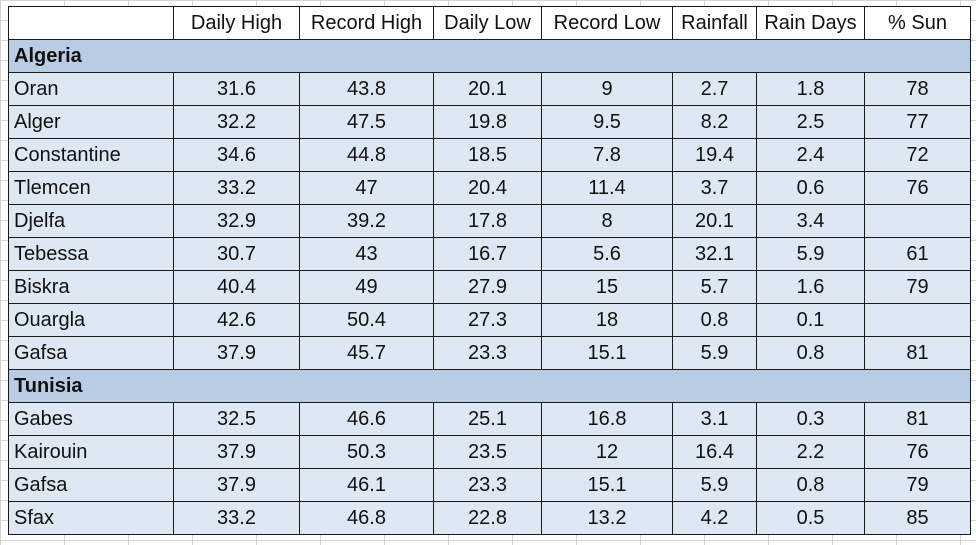 The height and width of the screenshot is (545, 976). What do you see at coordinates (91, 23) in the screenshot?
I see `header-corner-cell` at bounding box center [91, 23].